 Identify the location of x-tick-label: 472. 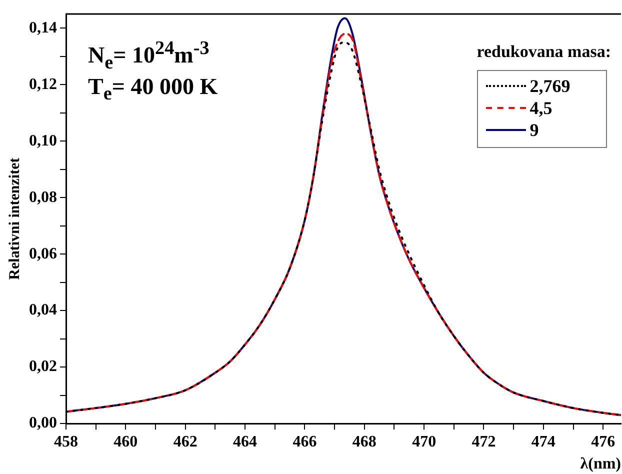
(484, 441).